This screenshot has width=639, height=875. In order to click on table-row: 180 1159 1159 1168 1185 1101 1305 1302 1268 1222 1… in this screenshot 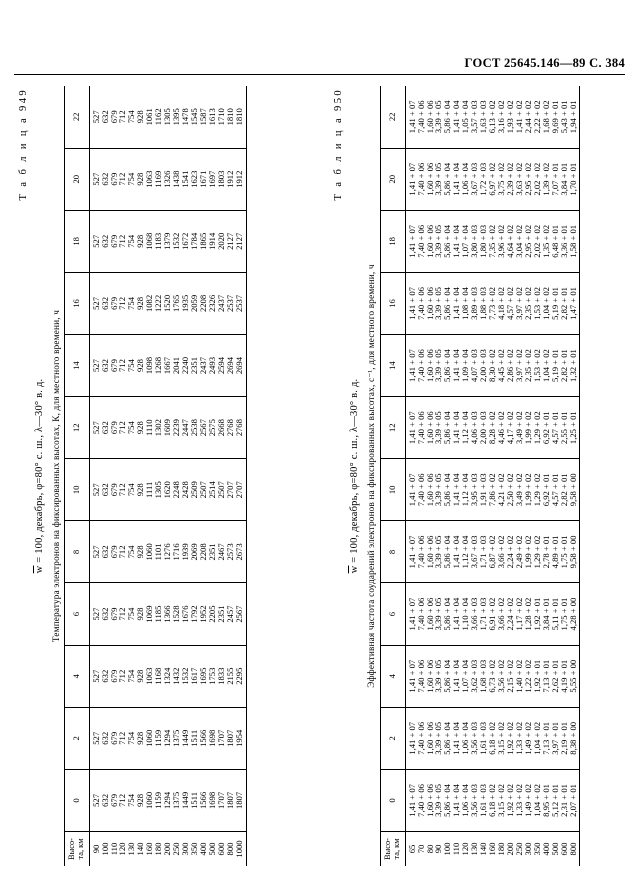, I will do `click(158, 476)`.